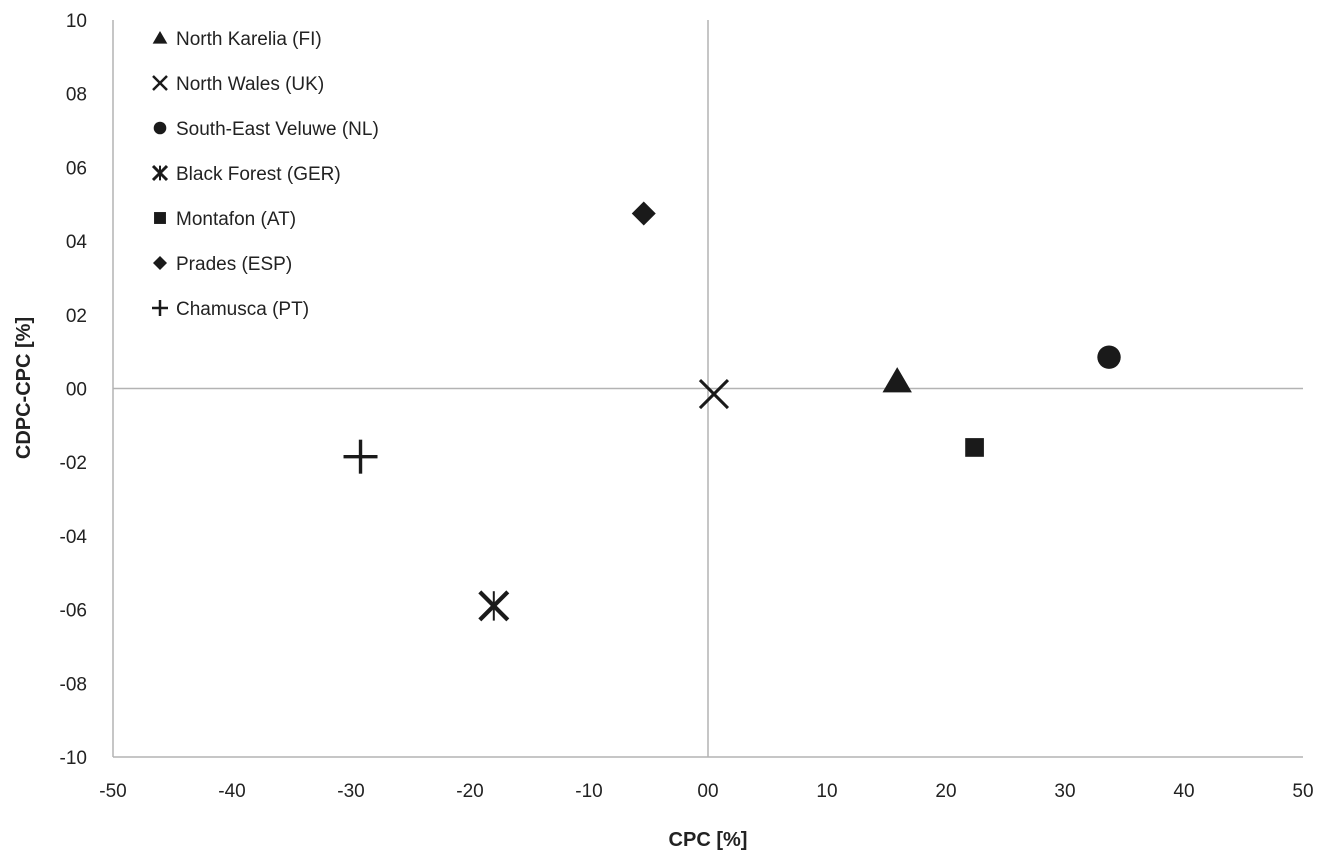  I want to click on y-tick-label: 10, so click(76, 21).